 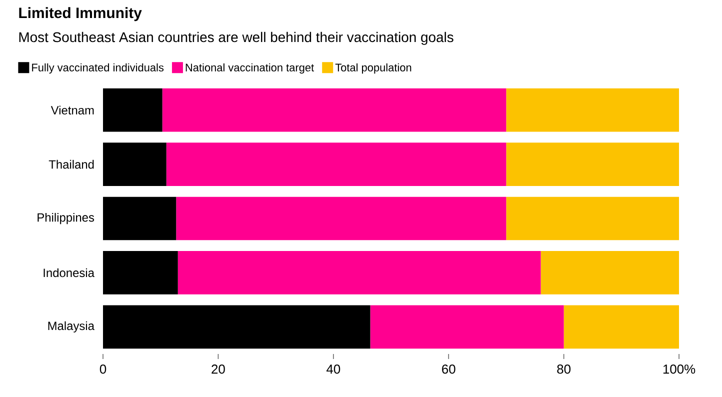 What do you see at coordinates (72, 110) in the screenshot?
I see `y-tick-label: Vietnam` at bounding box center [72, 110].